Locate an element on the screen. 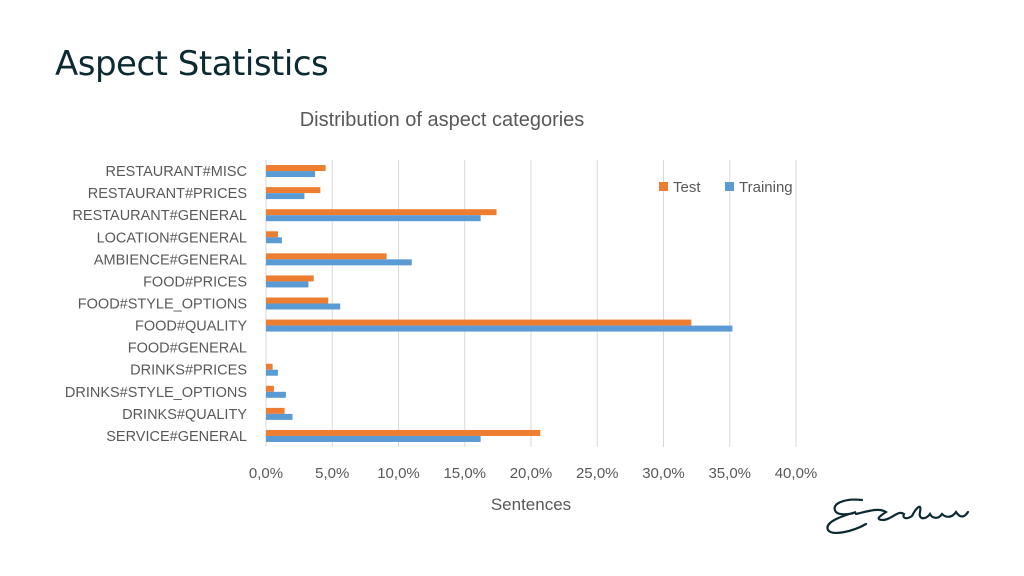 Image resolution: width=1024 pixels, height=576 pixels. category-label: DRINKS#STYLE_OPTIONS is located at coordinates (156, 393).